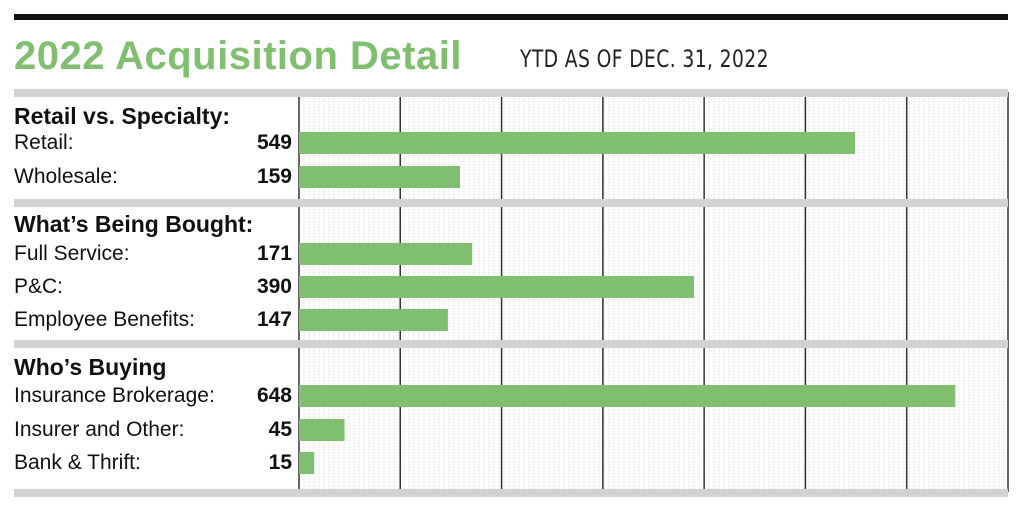  I want to click on category-label: Insurer and Other:, so click(99, 429).